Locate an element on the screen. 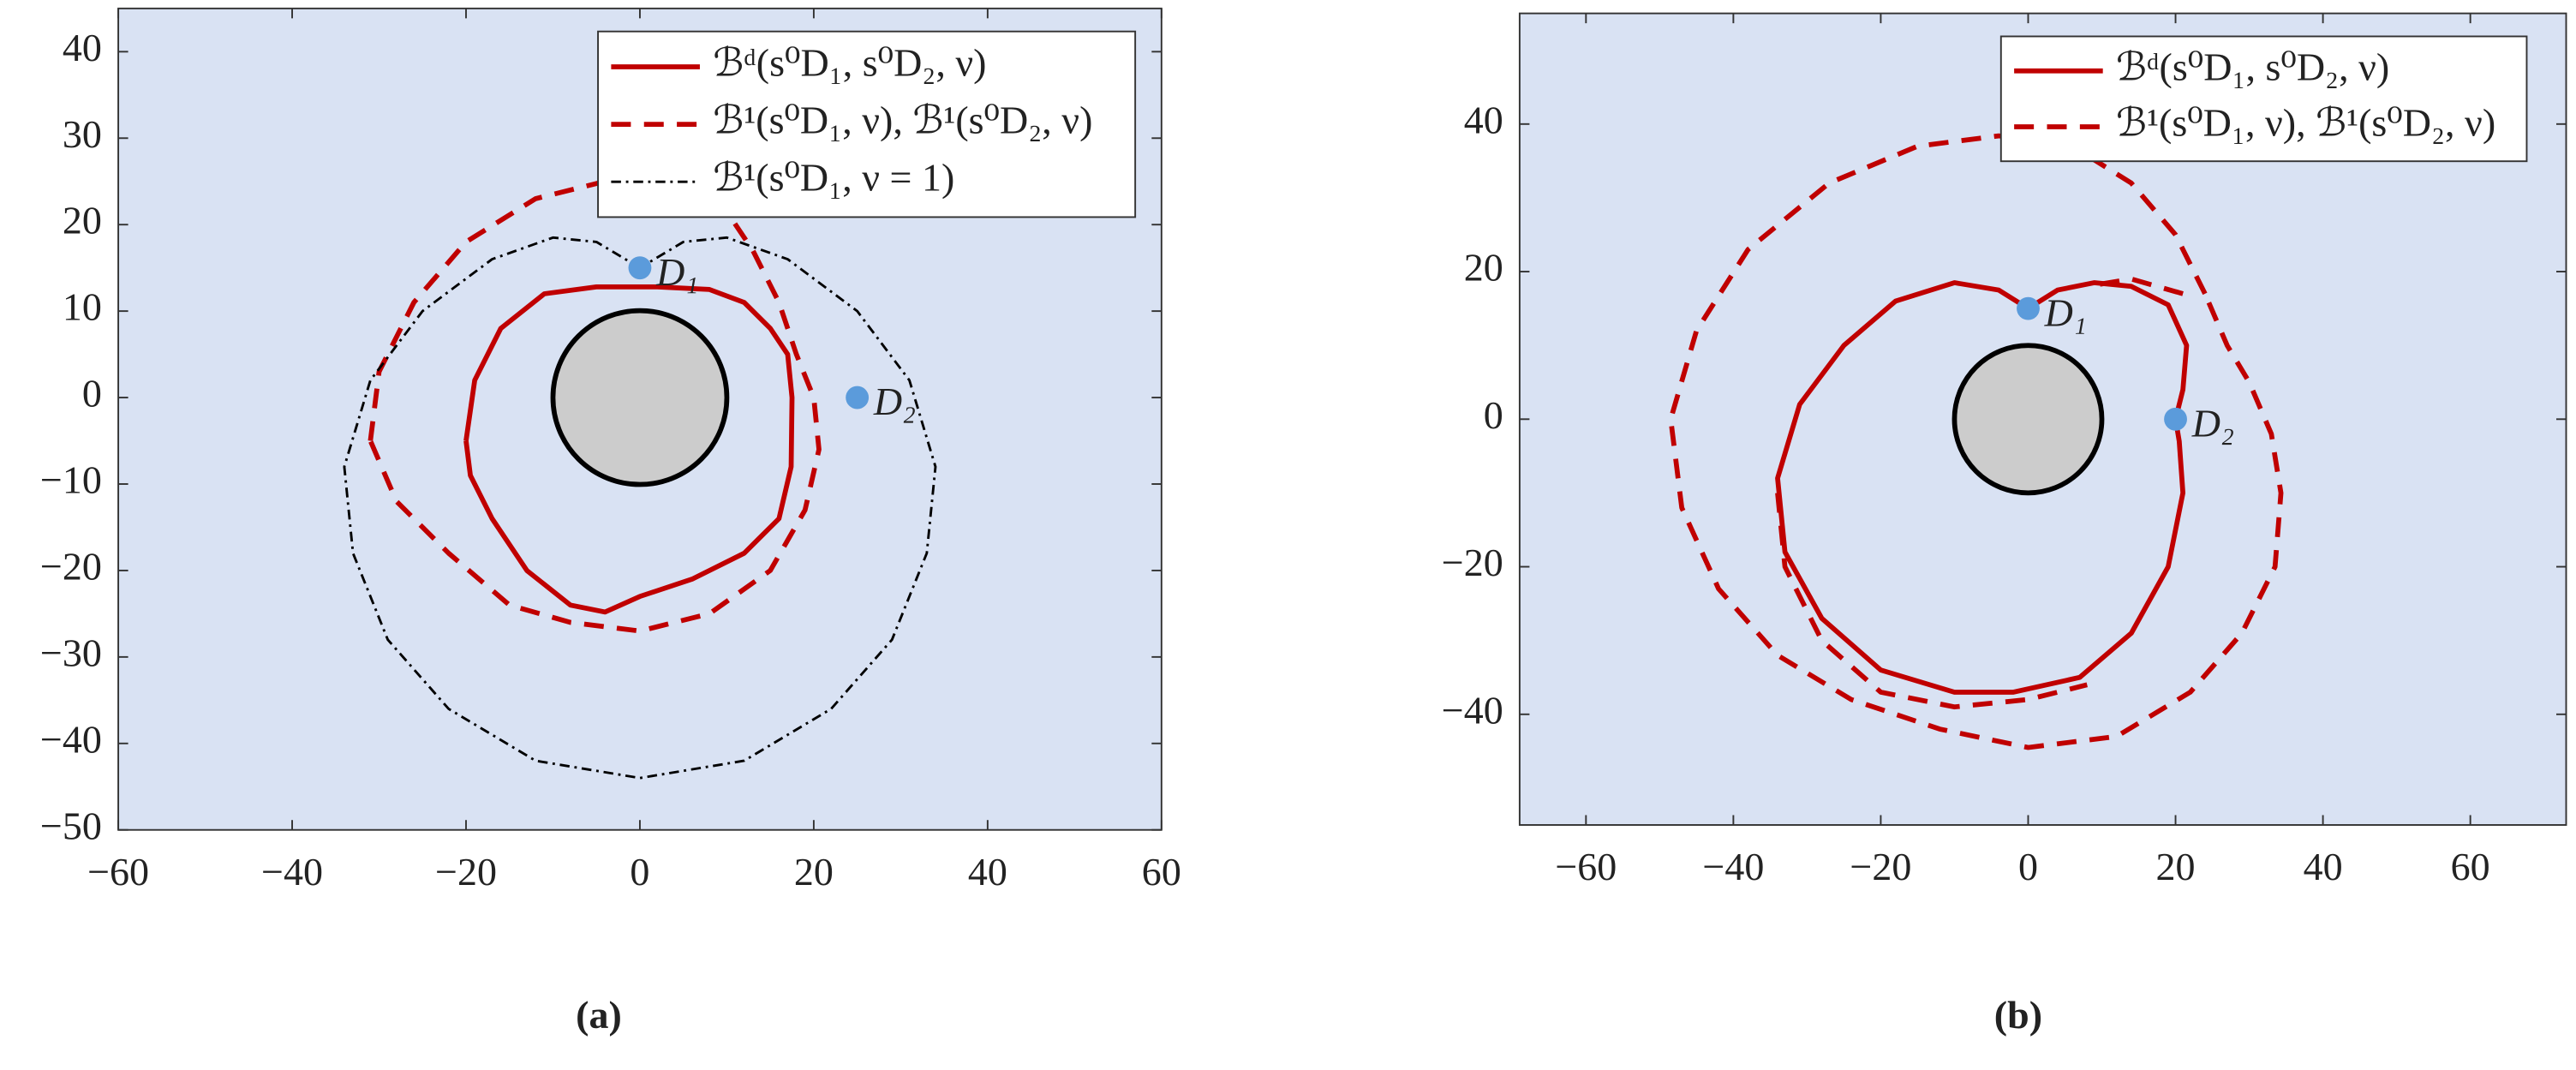 The width and height of the screenshot is (2576, 1070). y-tick-label: −50 is located at coordinates (71, 825).